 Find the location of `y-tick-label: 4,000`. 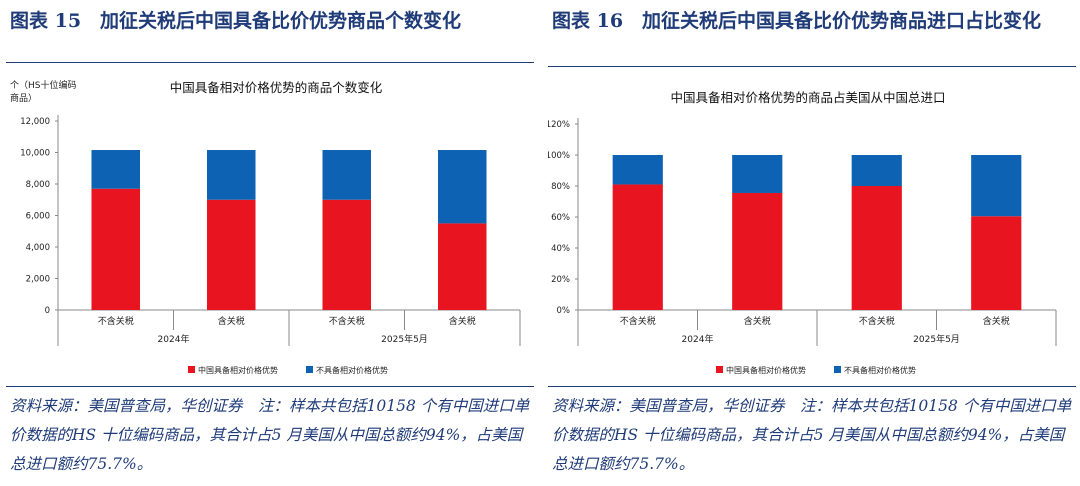

y-tick-label: 4,000 is located at coordinates (38, 248).